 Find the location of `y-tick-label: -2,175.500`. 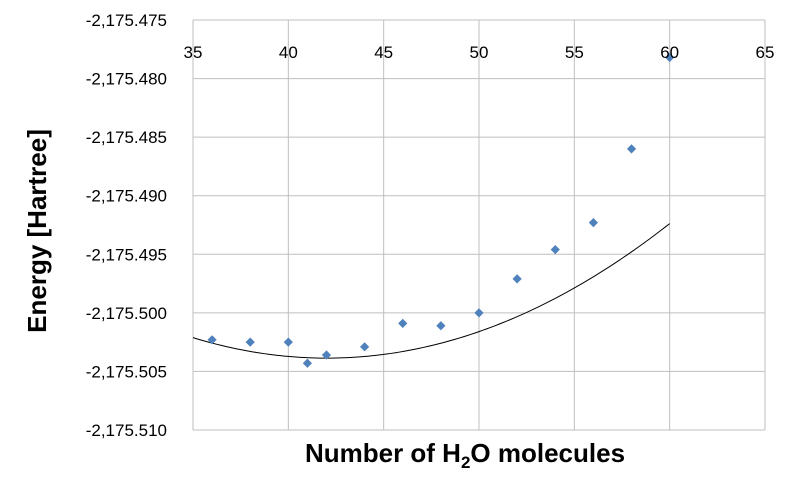

y-tick-label: -2,175.500 is located at coordinates (126, 313).